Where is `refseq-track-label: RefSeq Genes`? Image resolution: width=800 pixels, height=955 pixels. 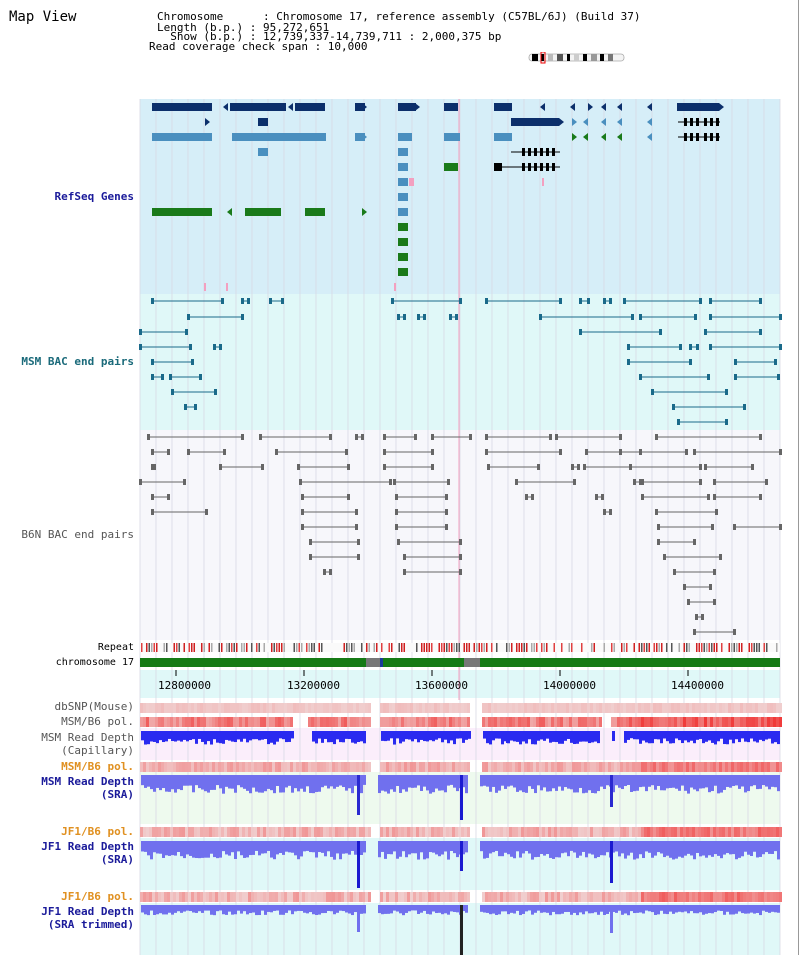
refseq-track-label: RefSeq Genes is located at coordinates (94, 196).